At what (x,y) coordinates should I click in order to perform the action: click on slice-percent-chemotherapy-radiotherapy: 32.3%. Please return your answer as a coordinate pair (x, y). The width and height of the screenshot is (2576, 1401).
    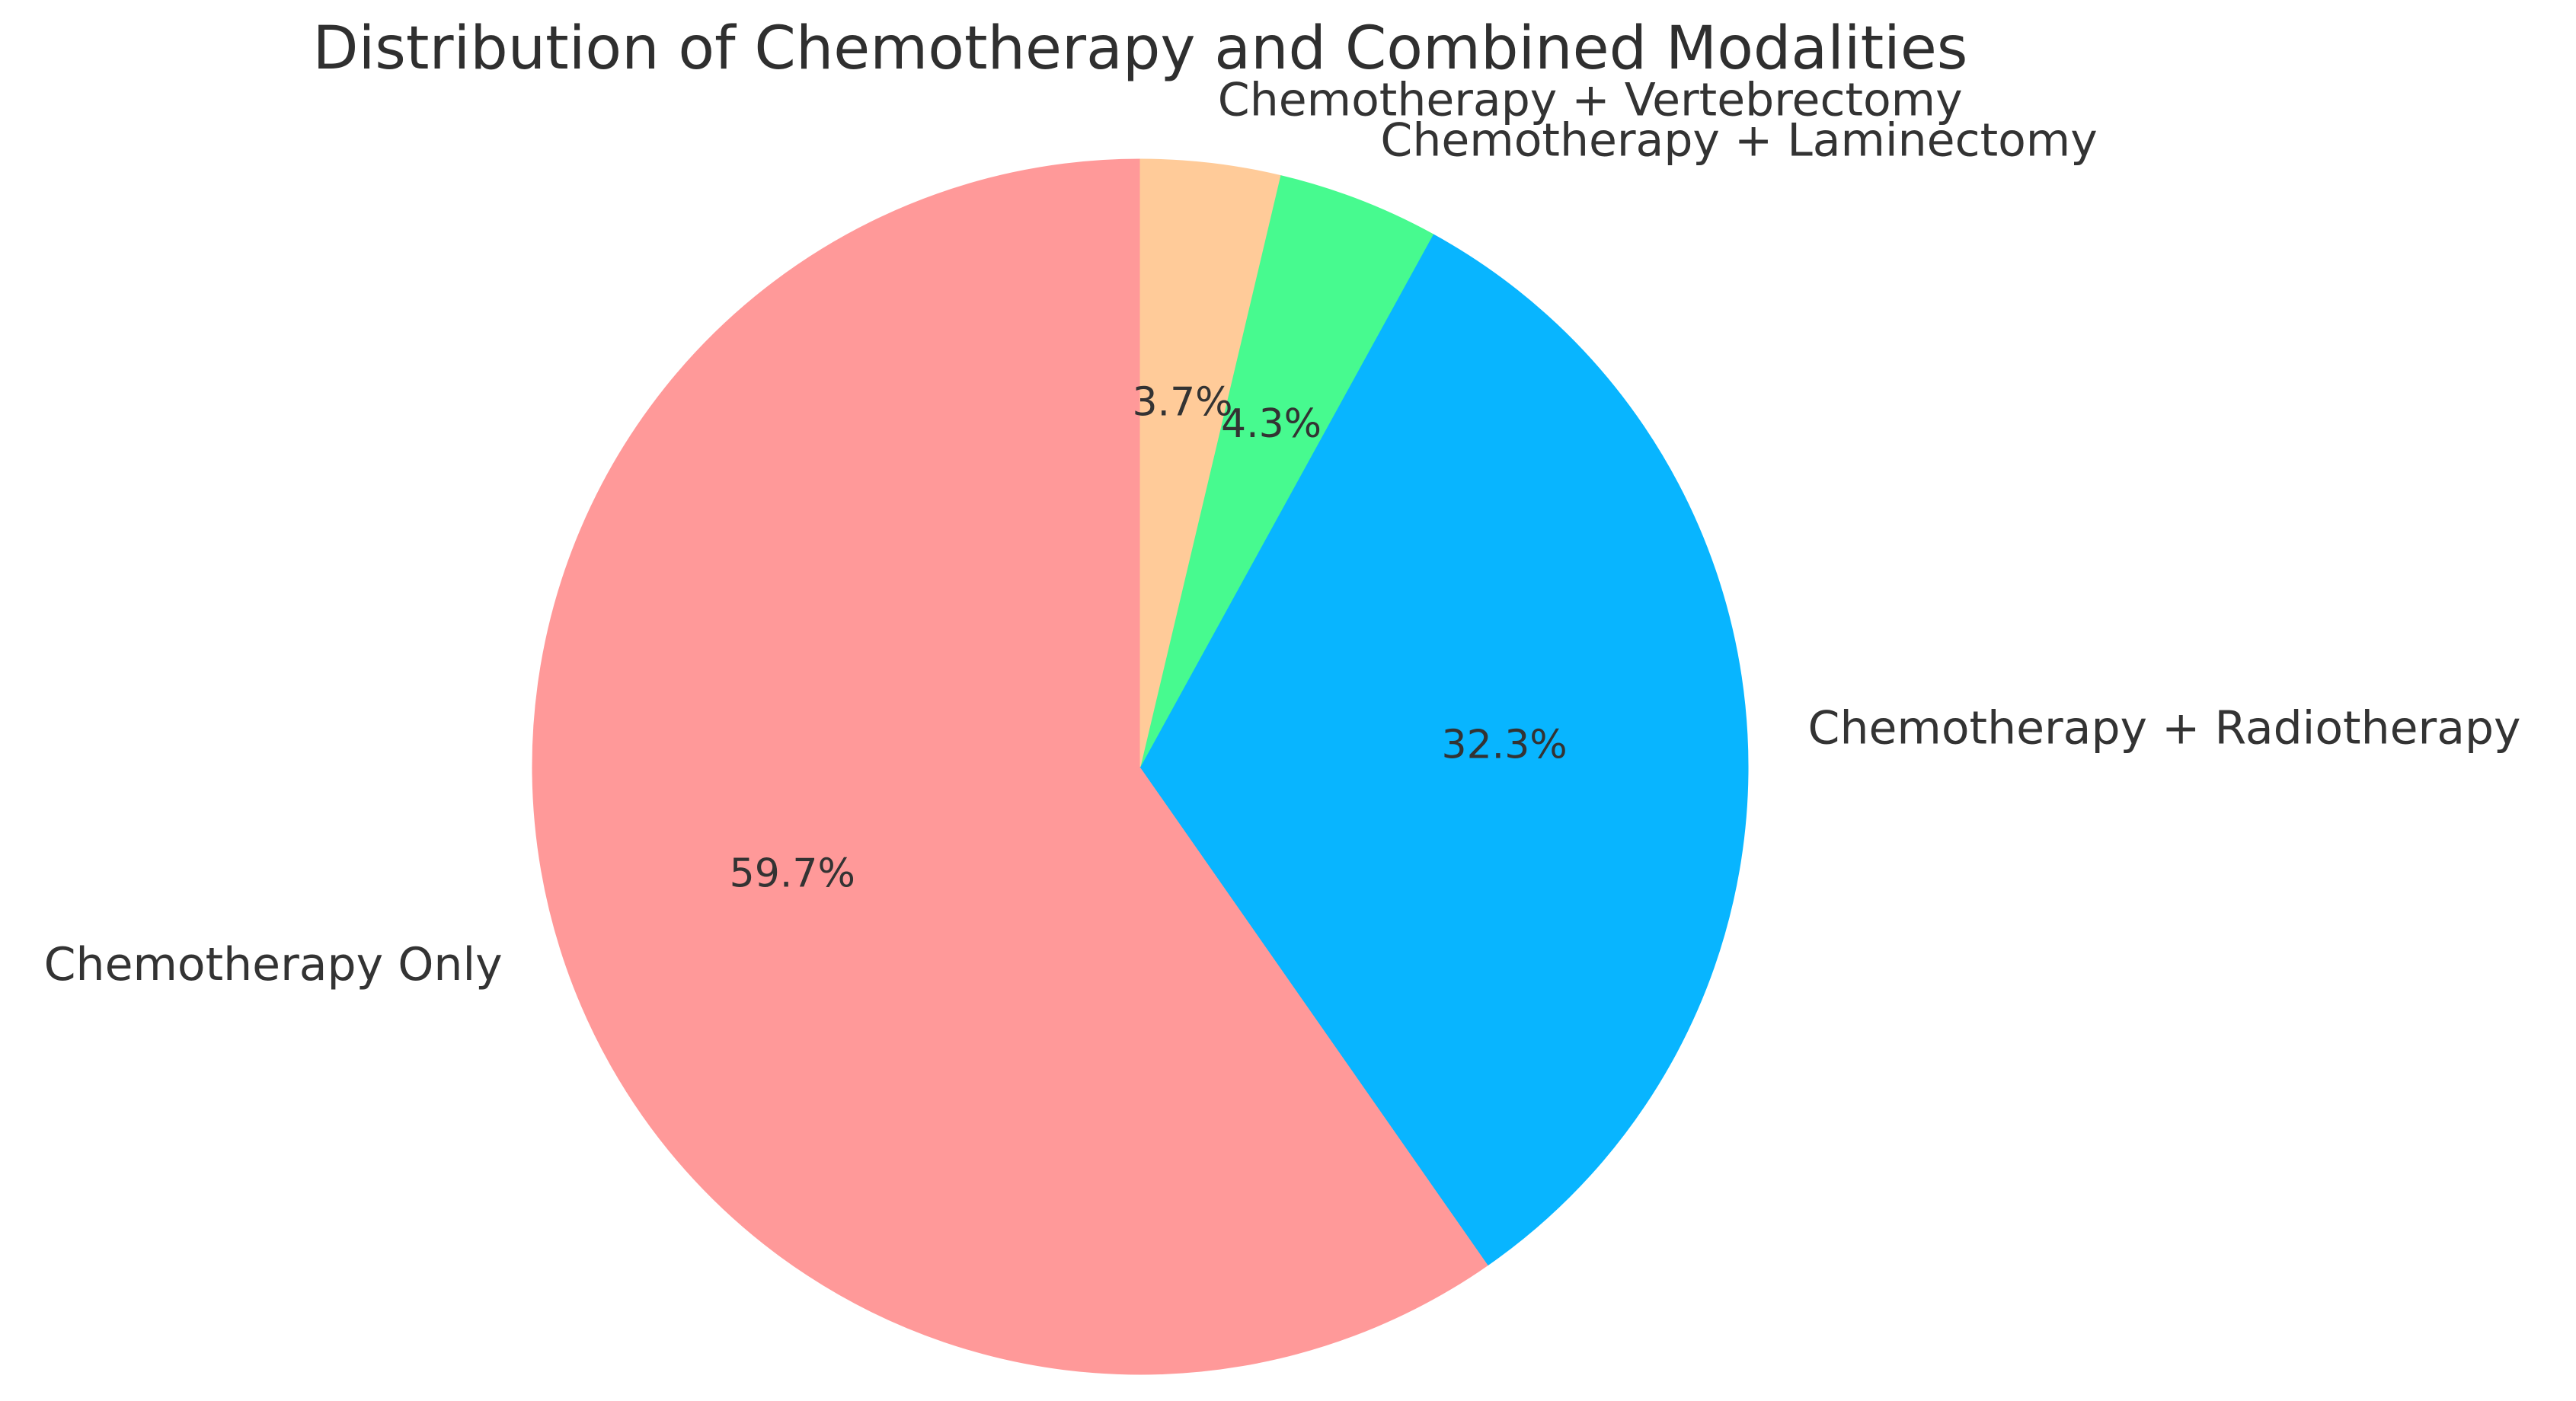
    Looking at the image, I should click on (1505, 745).